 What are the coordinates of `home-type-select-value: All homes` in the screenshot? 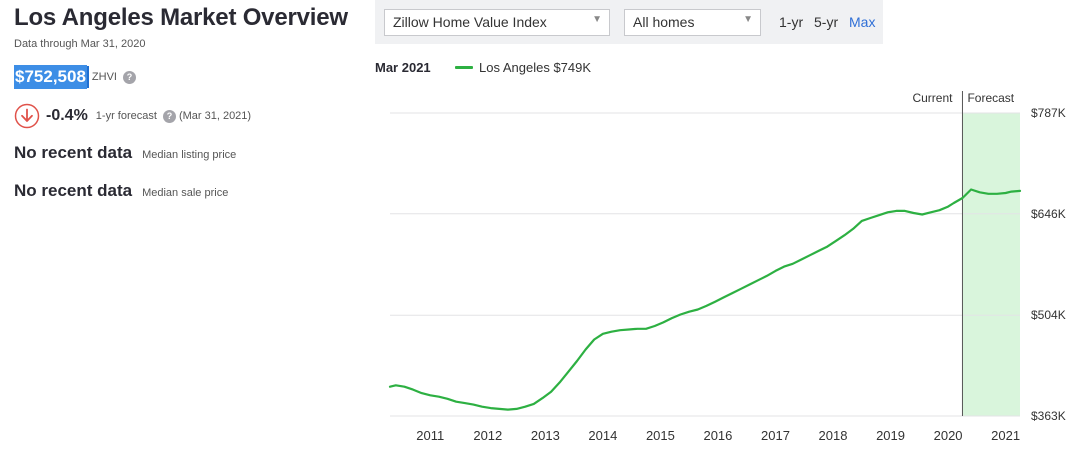 It's located at (664, 22).